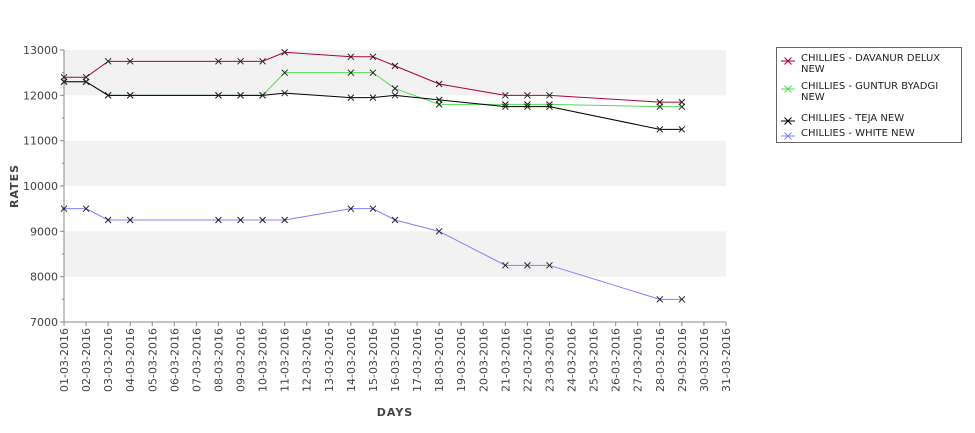 Image resolution: width=975 pixels, height=433 pixels. Describe the element at coordinates (44, 277) in the screenshot. I see `y-tick-label: 8000` at that location.